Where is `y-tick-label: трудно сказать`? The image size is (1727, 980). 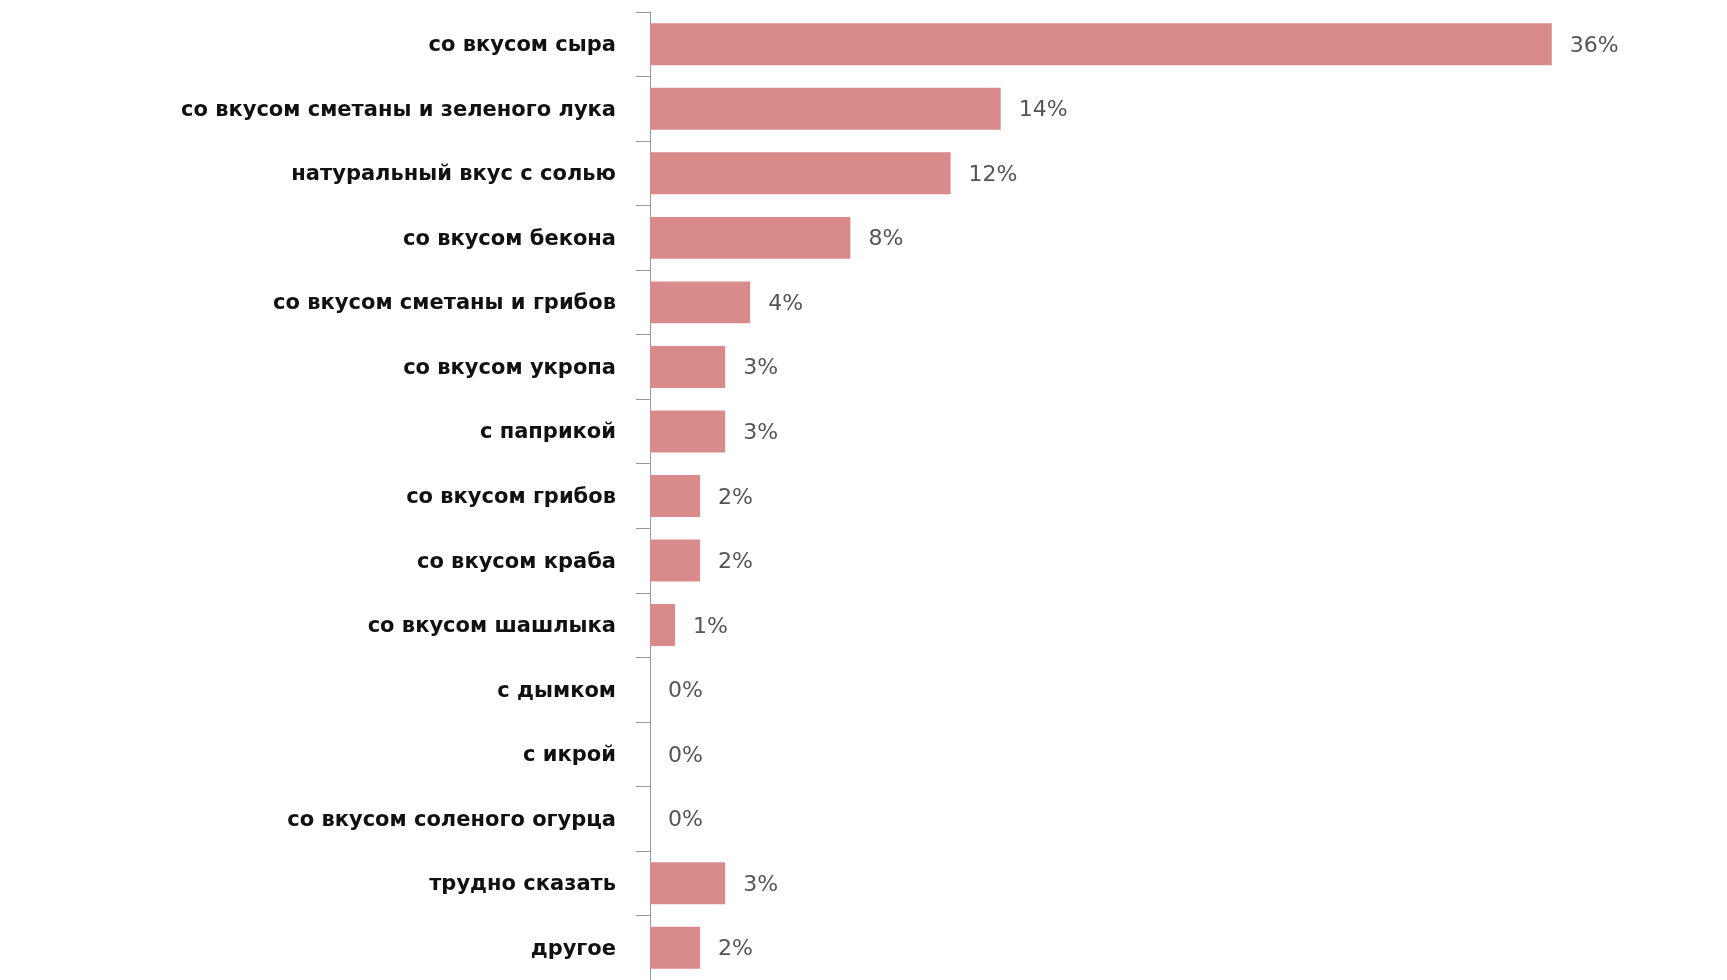 y-tick-label: трудно сказать is located at coordinates (522, 883).